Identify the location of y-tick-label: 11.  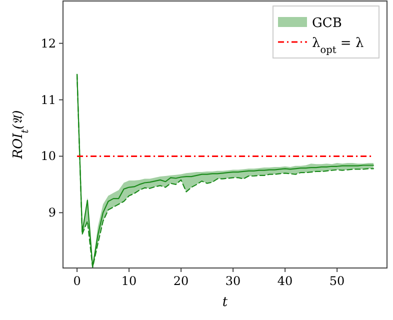
(48, 99).